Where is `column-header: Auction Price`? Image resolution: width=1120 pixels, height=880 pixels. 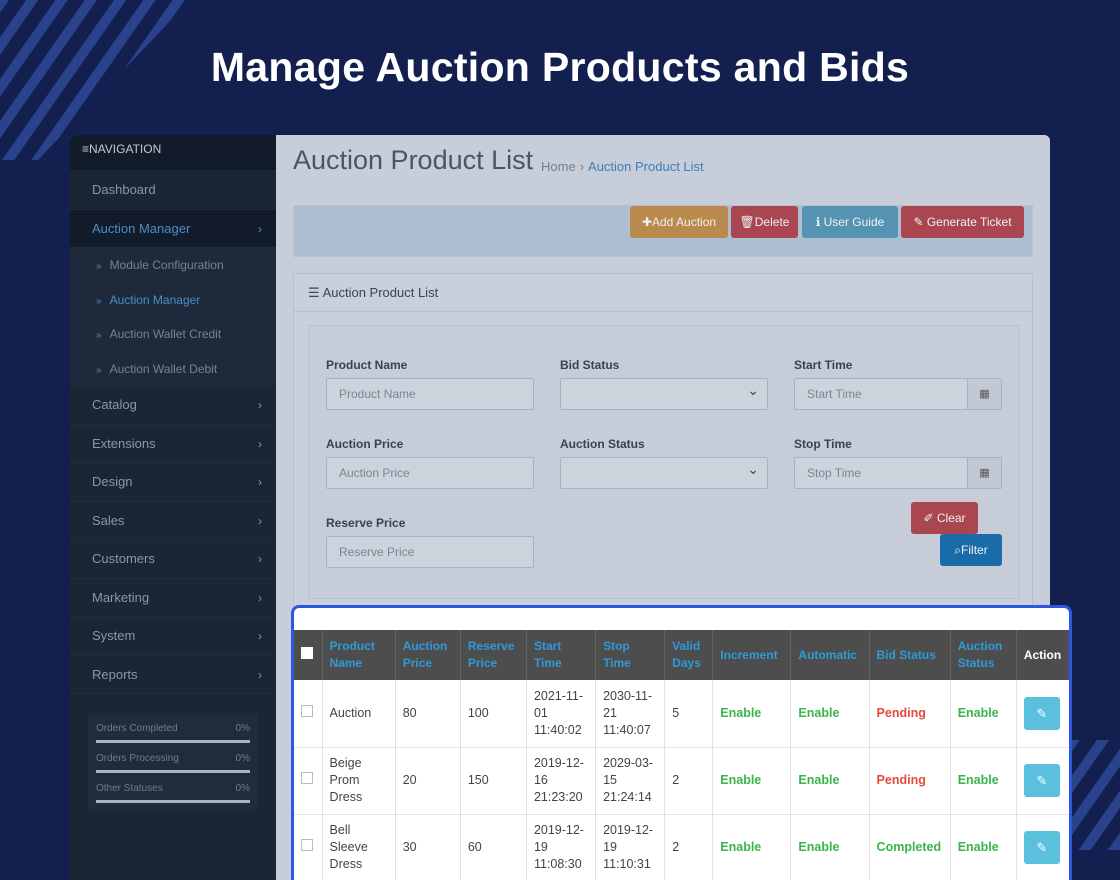
column-header: Auction Price is located at coordinates (428, 655).